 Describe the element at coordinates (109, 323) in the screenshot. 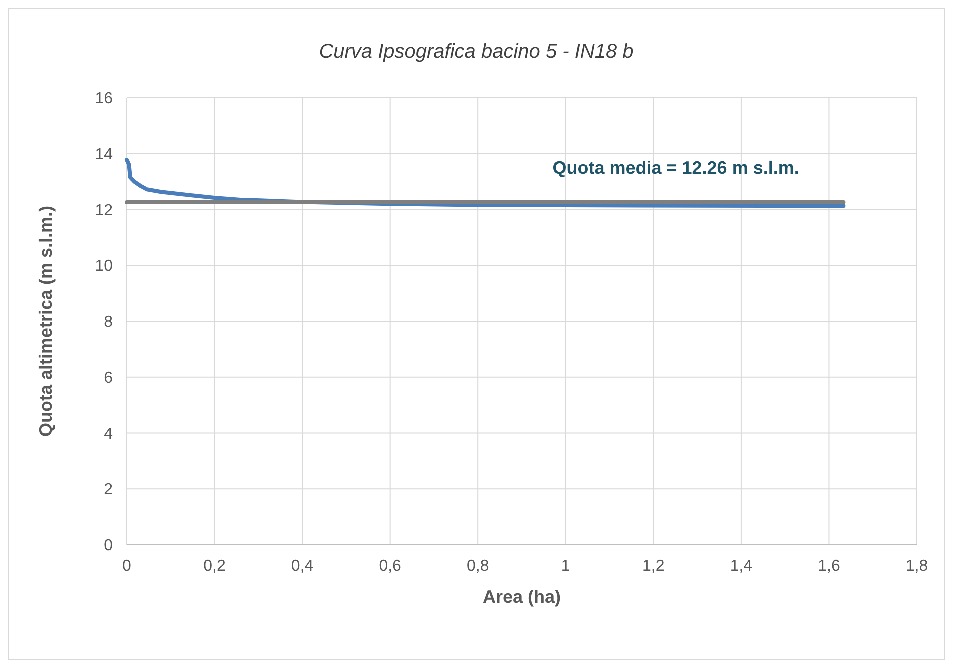

I see `y-tick-label: 8` at that location.